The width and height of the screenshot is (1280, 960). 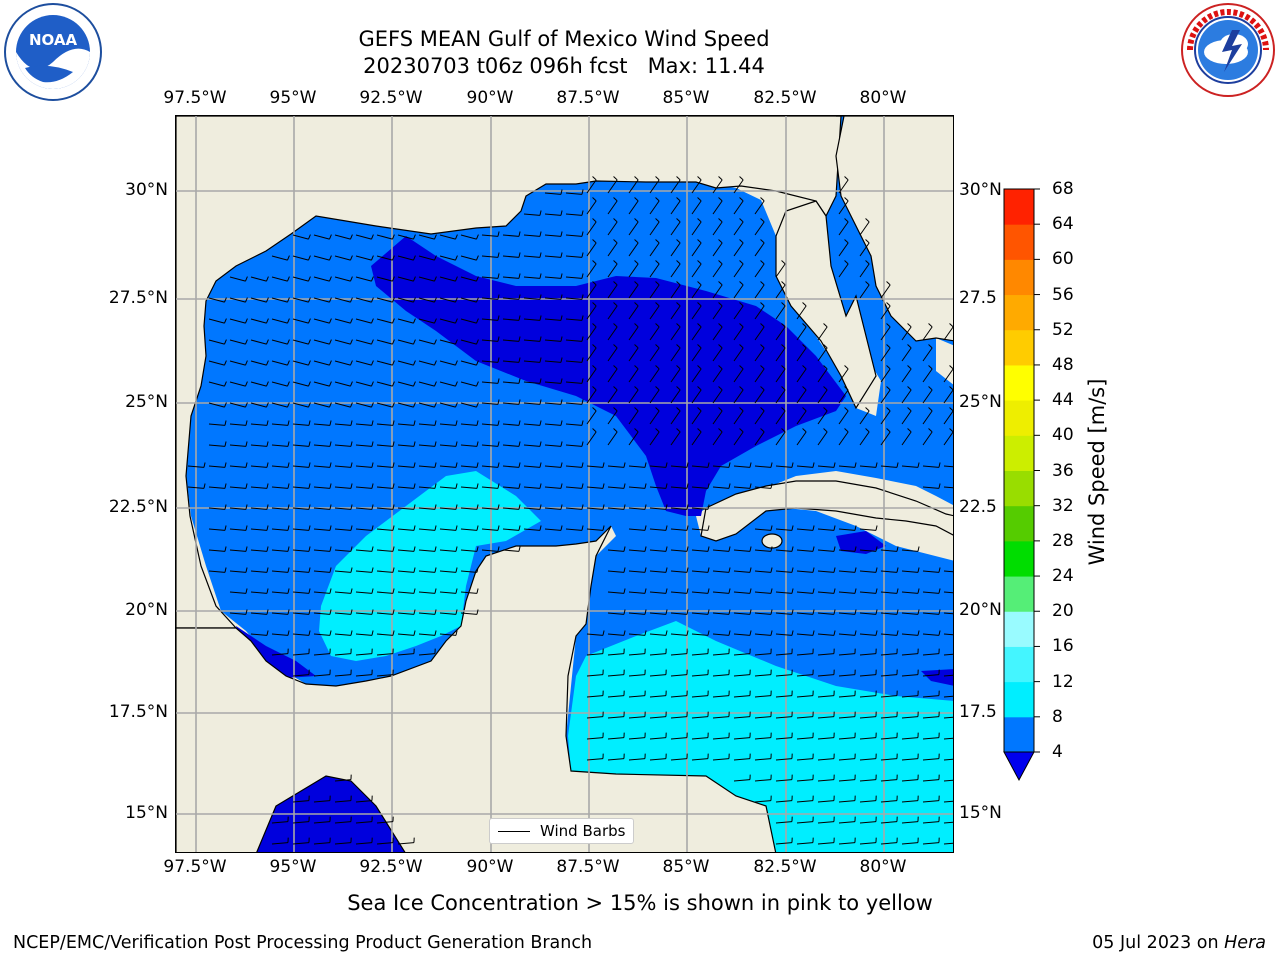 What do you see at coordinates (514, 831) in the screenshot?
I see `legend-line-swatch` at bounding box center [514, 831].